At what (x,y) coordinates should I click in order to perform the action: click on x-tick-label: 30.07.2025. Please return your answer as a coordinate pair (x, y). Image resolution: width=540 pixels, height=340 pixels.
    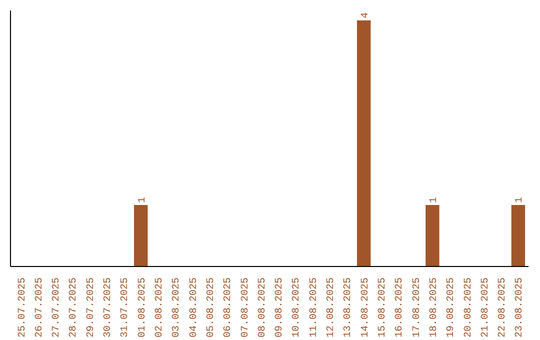
    Looking at the image, I should click on (108, 307).